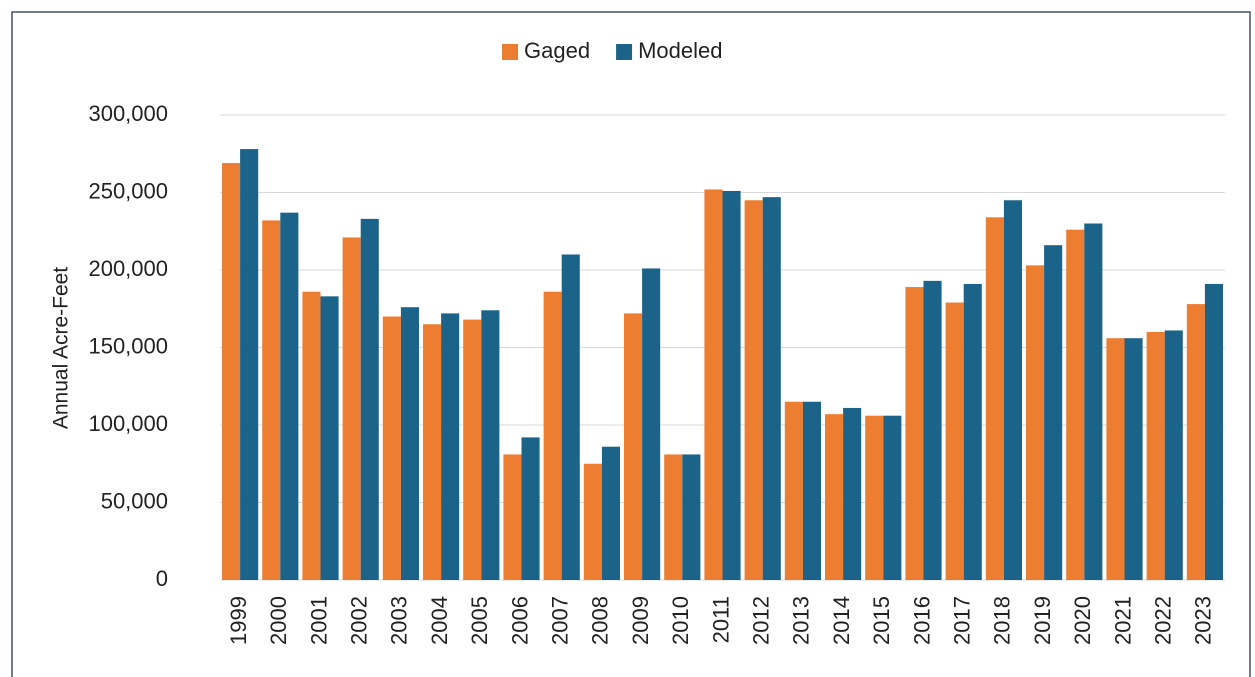 The height and width of the screenshot is (677, 1255). I want to click on x-tick-label: 2013, so click(801, 620).